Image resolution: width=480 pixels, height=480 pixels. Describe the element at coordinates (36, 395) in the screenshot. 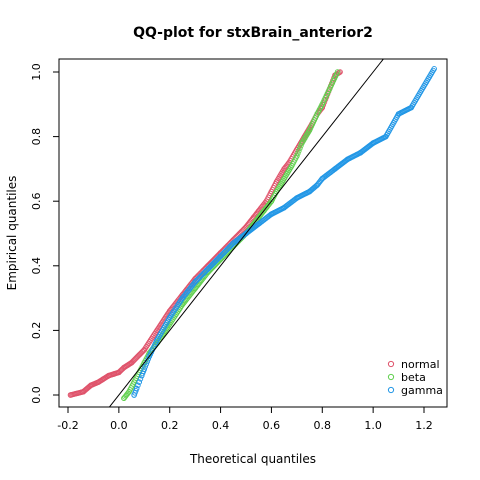

I see `y-tick-label: 0.0` at that location.